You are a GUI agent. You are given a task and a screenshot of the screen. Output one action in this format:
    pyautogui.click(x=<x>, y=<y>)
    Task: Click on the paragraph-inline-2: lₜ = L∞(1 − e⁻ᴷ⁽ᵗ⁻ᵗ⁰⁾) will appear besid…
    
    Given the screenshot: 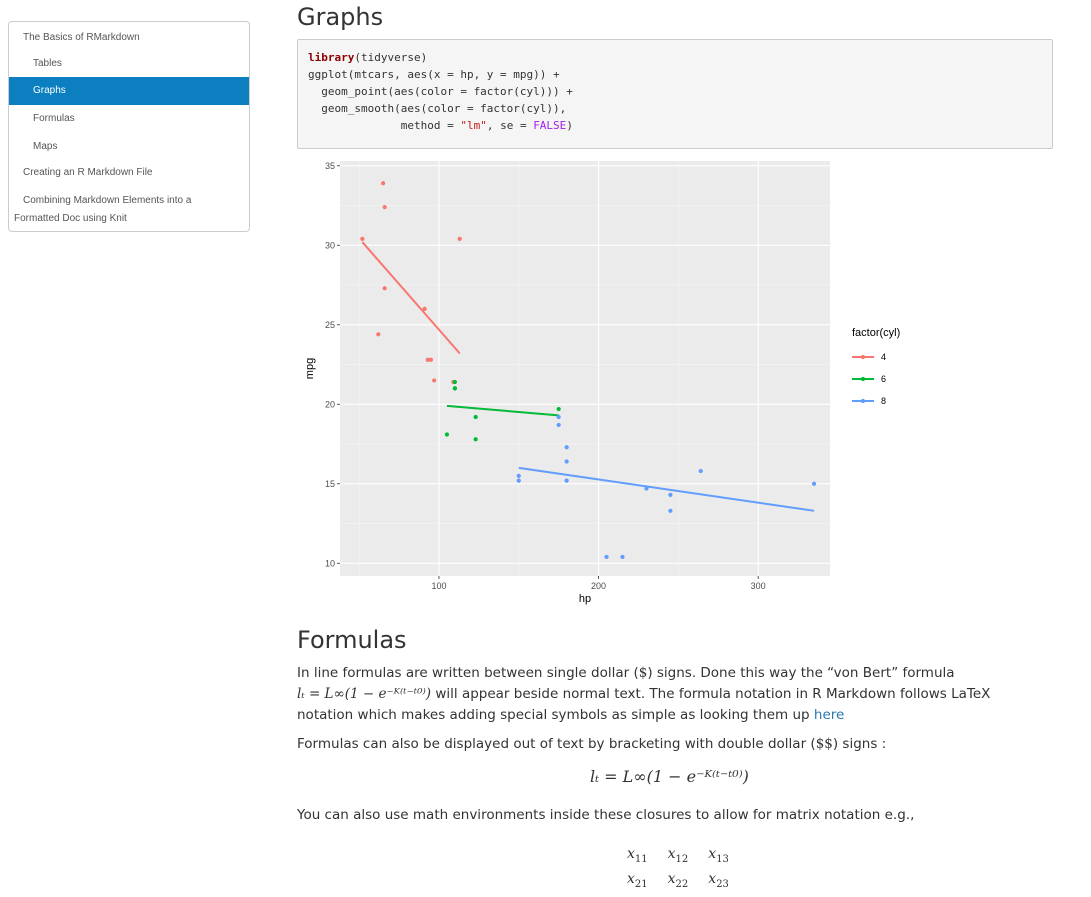 What is the action you would take?
    pyautogui.click(x=643, y=694)
    